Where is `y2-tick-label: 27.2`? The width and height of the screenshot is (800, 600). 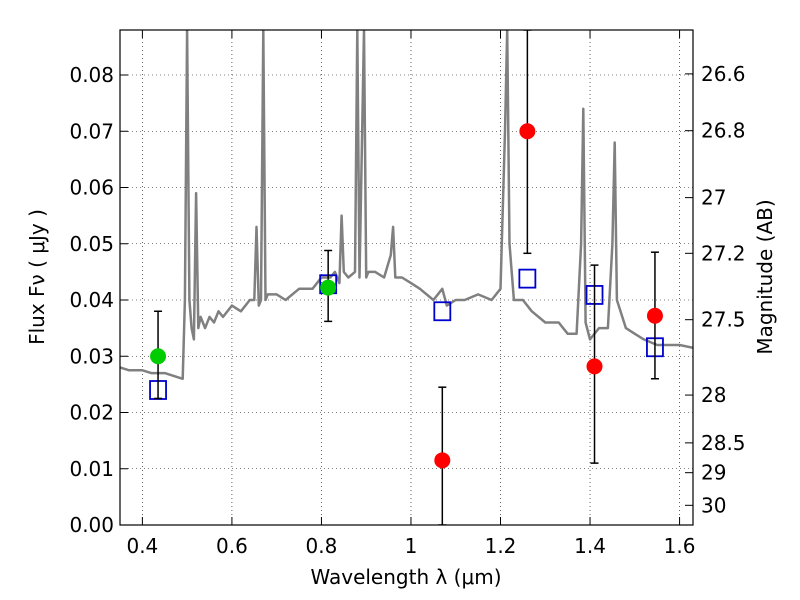 y2-tick-label: 27.2 is located at coordinates (723, 253).